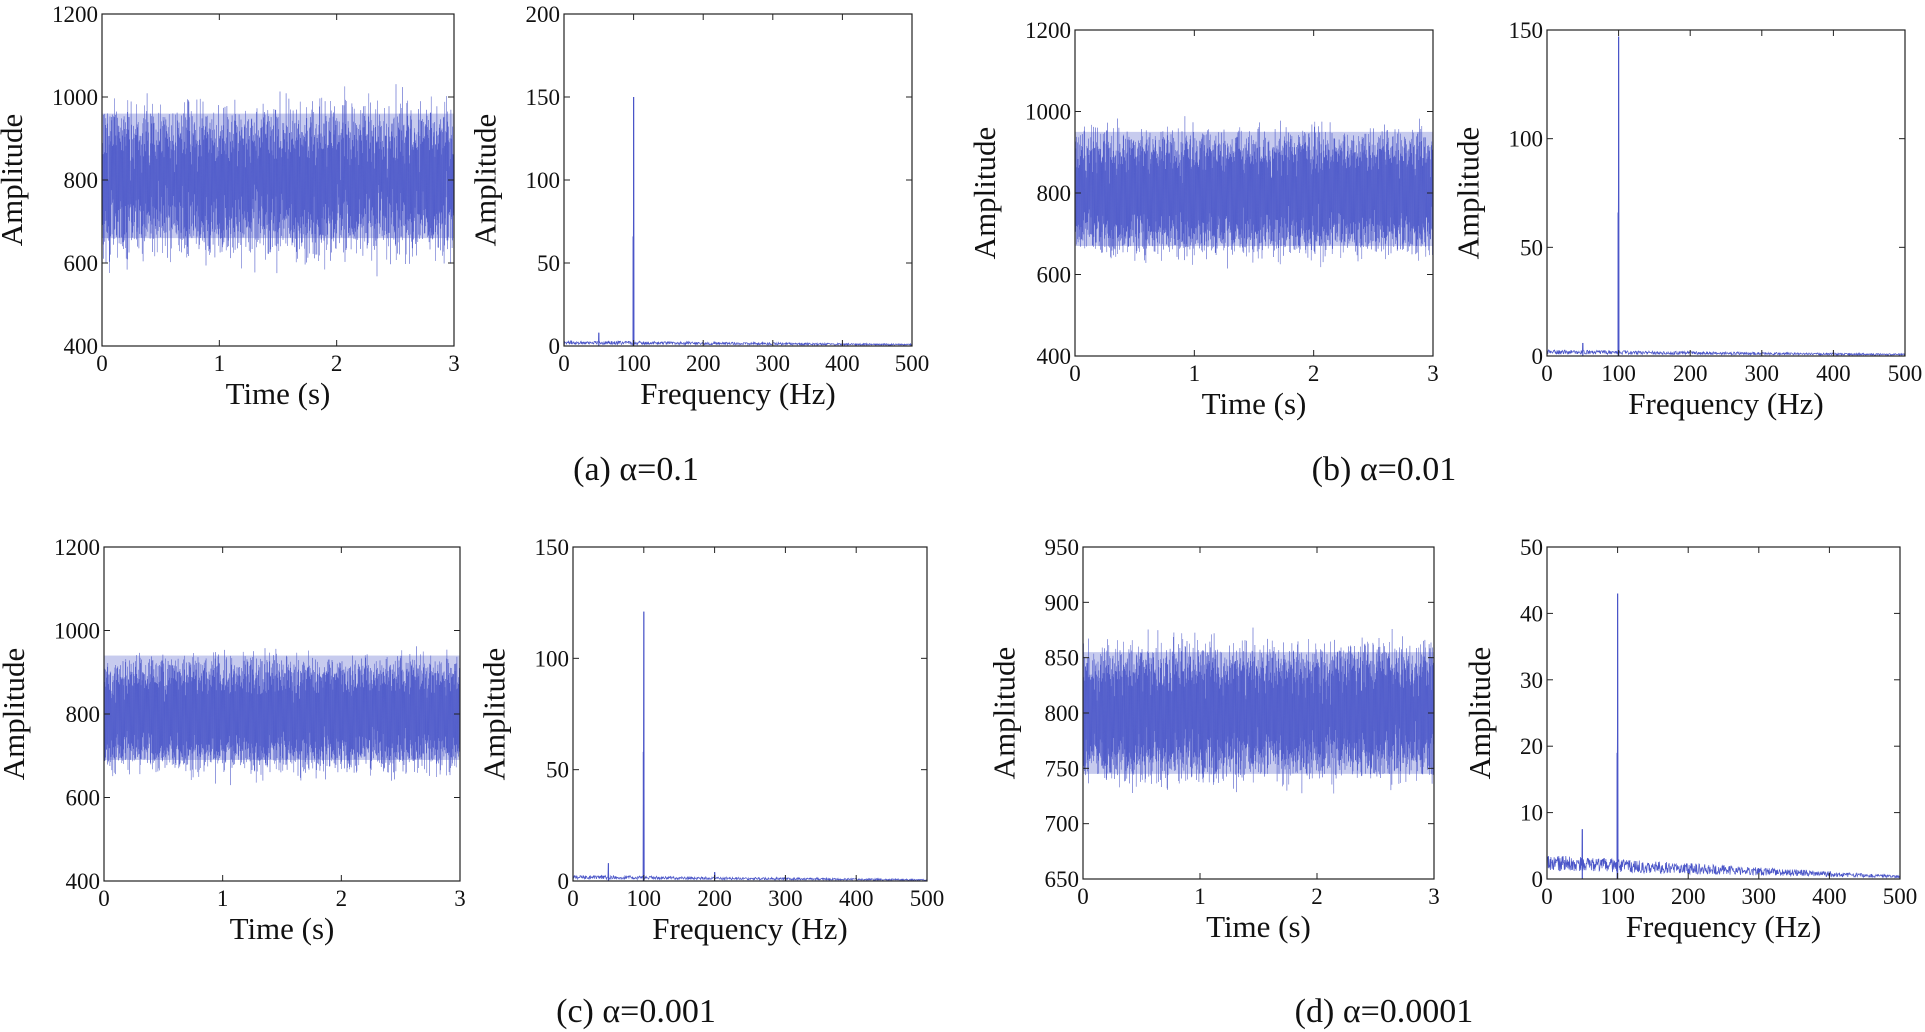  What do you see at coordinates (749, 928) in the screenshot?
I see `x-axis-label-c-freq: Frequency (Hz)` at bounding box center [749, 928].